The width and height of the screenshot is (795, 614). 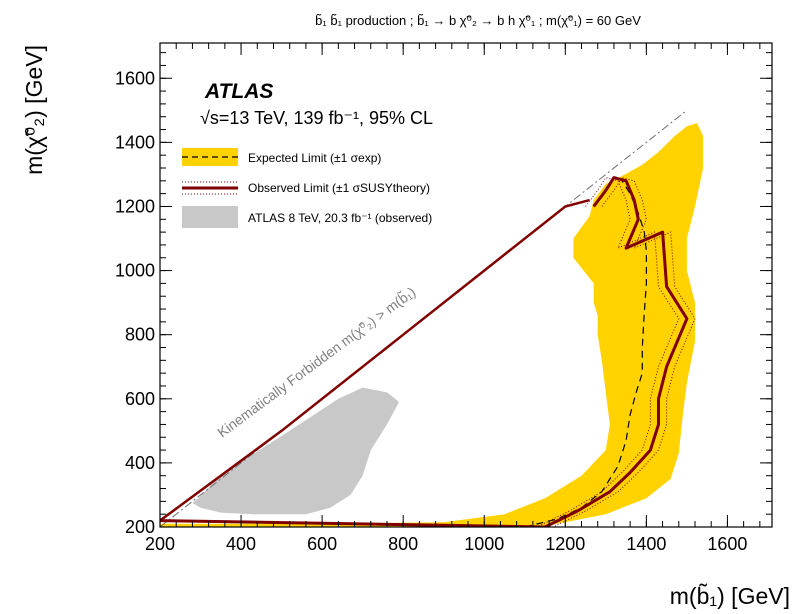 What do you see at coordinates (140, 399) in the screenshot?
I see `y-tick-label: 600` at bounding box center [140, 399].